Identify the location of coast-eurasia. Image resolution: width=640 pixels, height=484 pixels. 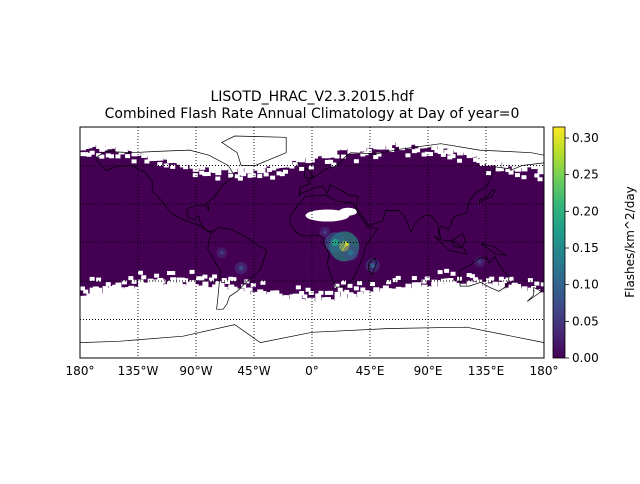
(421, 191).